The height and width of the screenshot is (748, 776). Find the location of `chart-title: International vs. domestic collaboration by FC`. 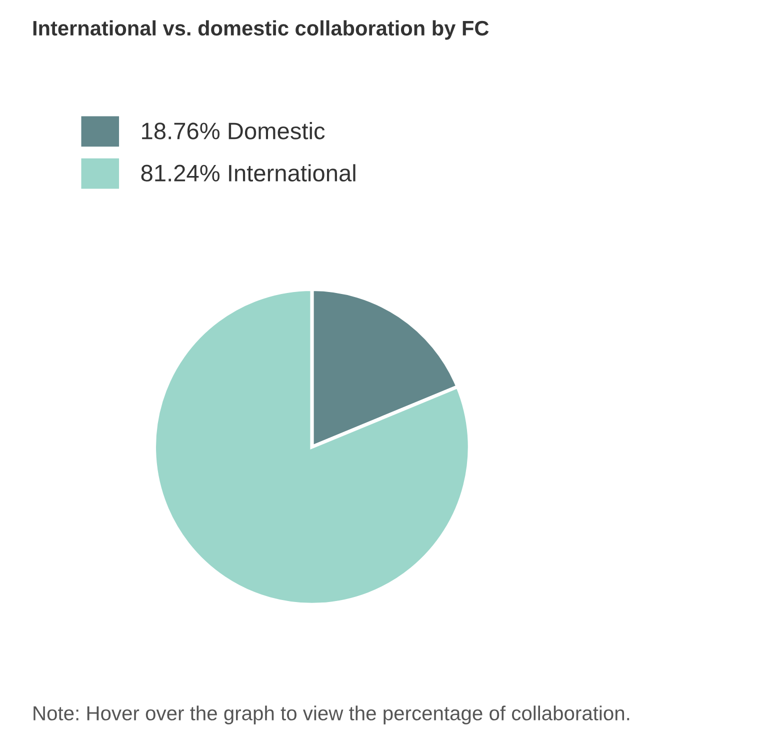

chart-title: International vs. domestic collaboration by FC is located at coordinates (261, 30).